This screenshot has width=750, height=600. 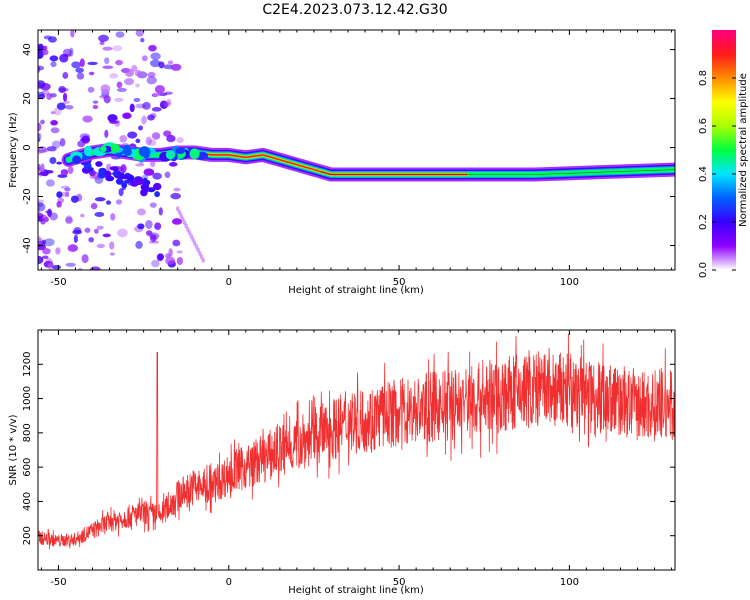 I want to click on colorbar-ticks: 0.0 0.2 0.4 0.6 0.8, so click(x=717, y=174).